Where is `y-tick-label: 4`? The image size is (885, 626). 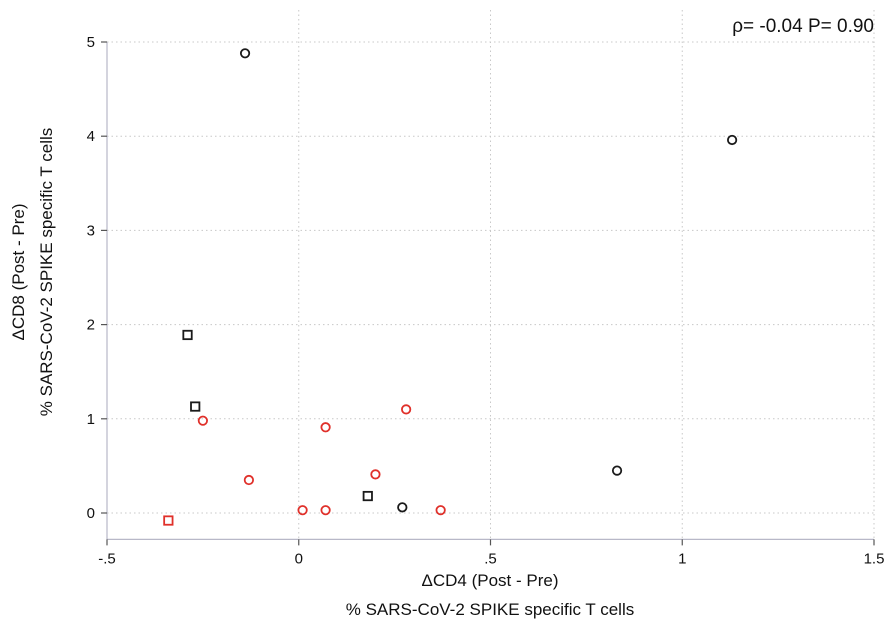 y-tick-label: 4 is located at coordinates (91, 136).